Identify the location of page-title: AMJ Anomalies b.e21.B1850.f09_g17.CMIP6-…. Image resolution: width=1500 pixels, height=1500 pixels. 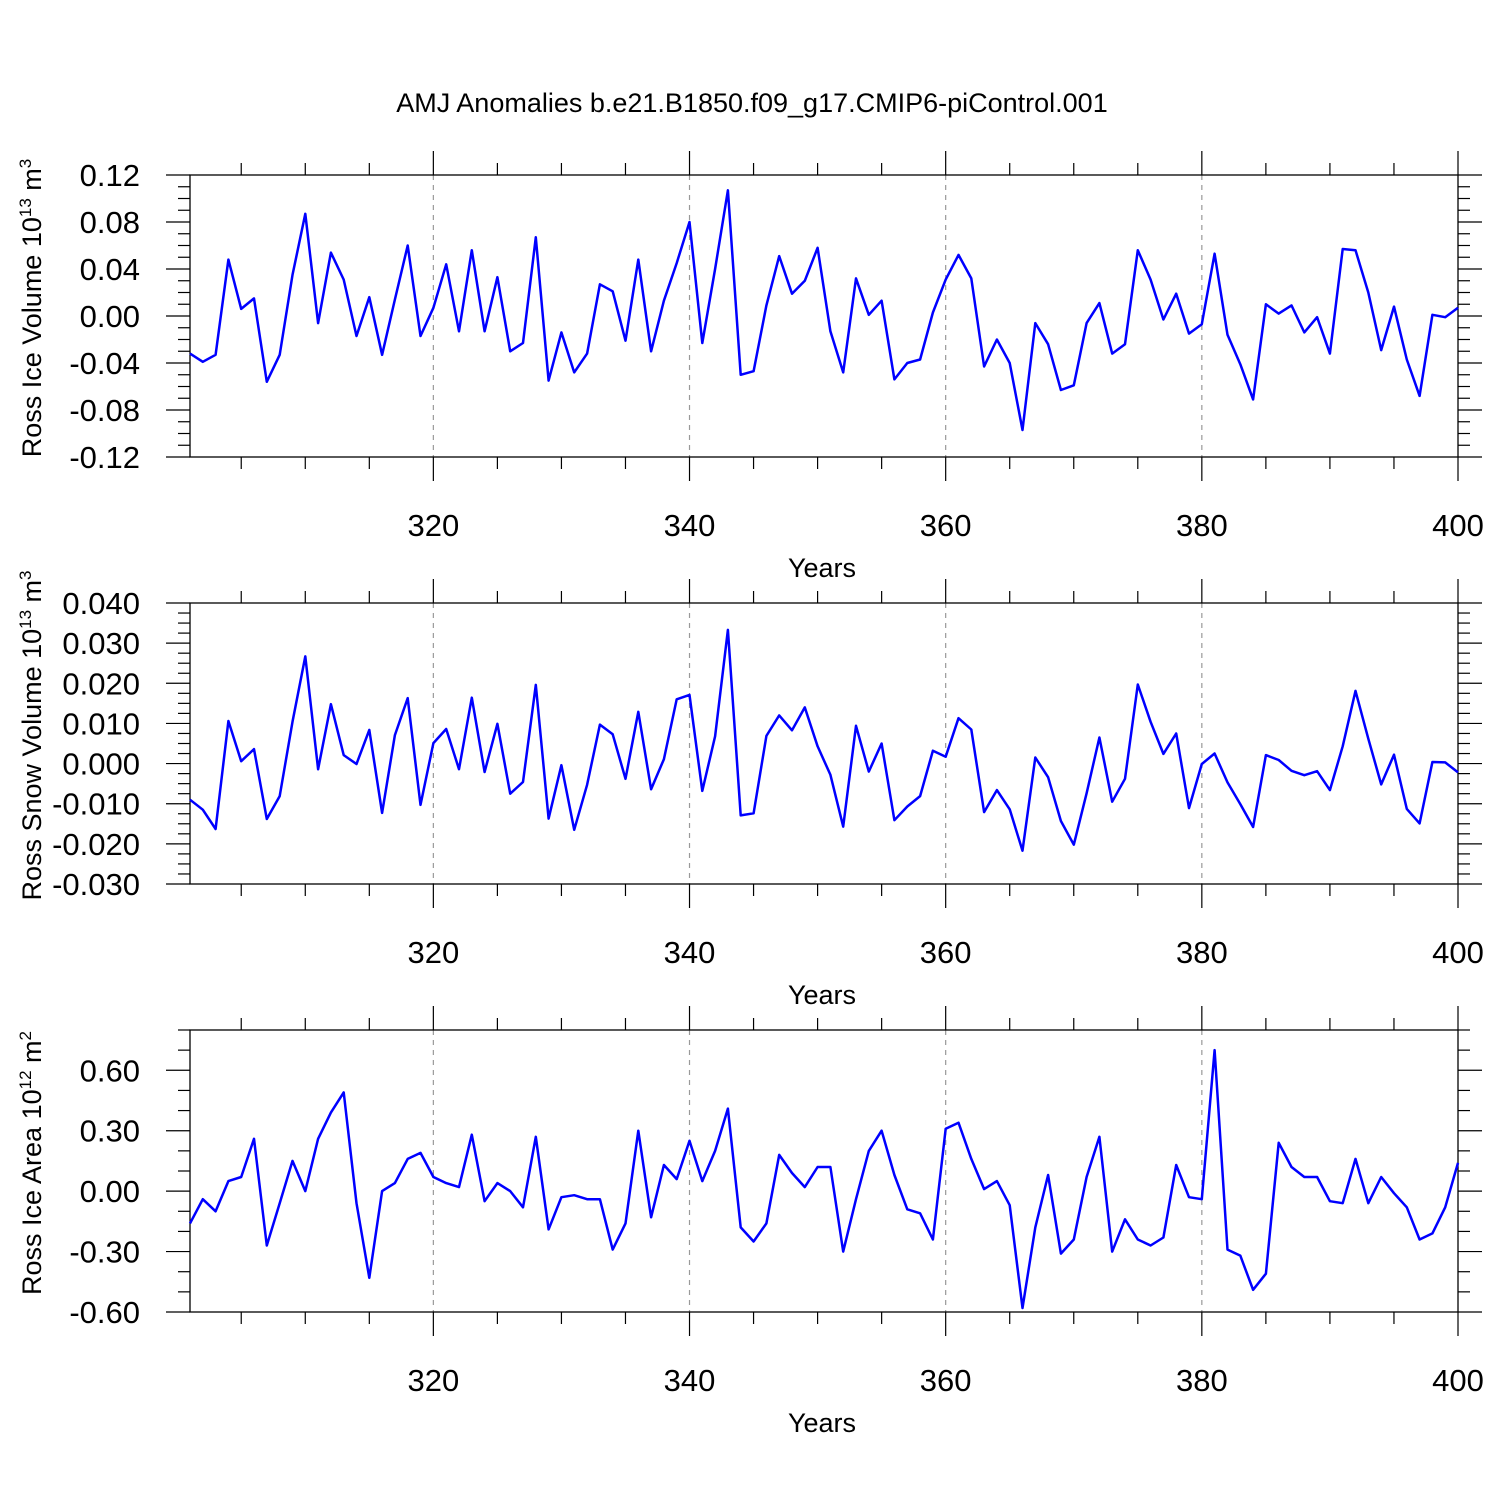
(751, 103).